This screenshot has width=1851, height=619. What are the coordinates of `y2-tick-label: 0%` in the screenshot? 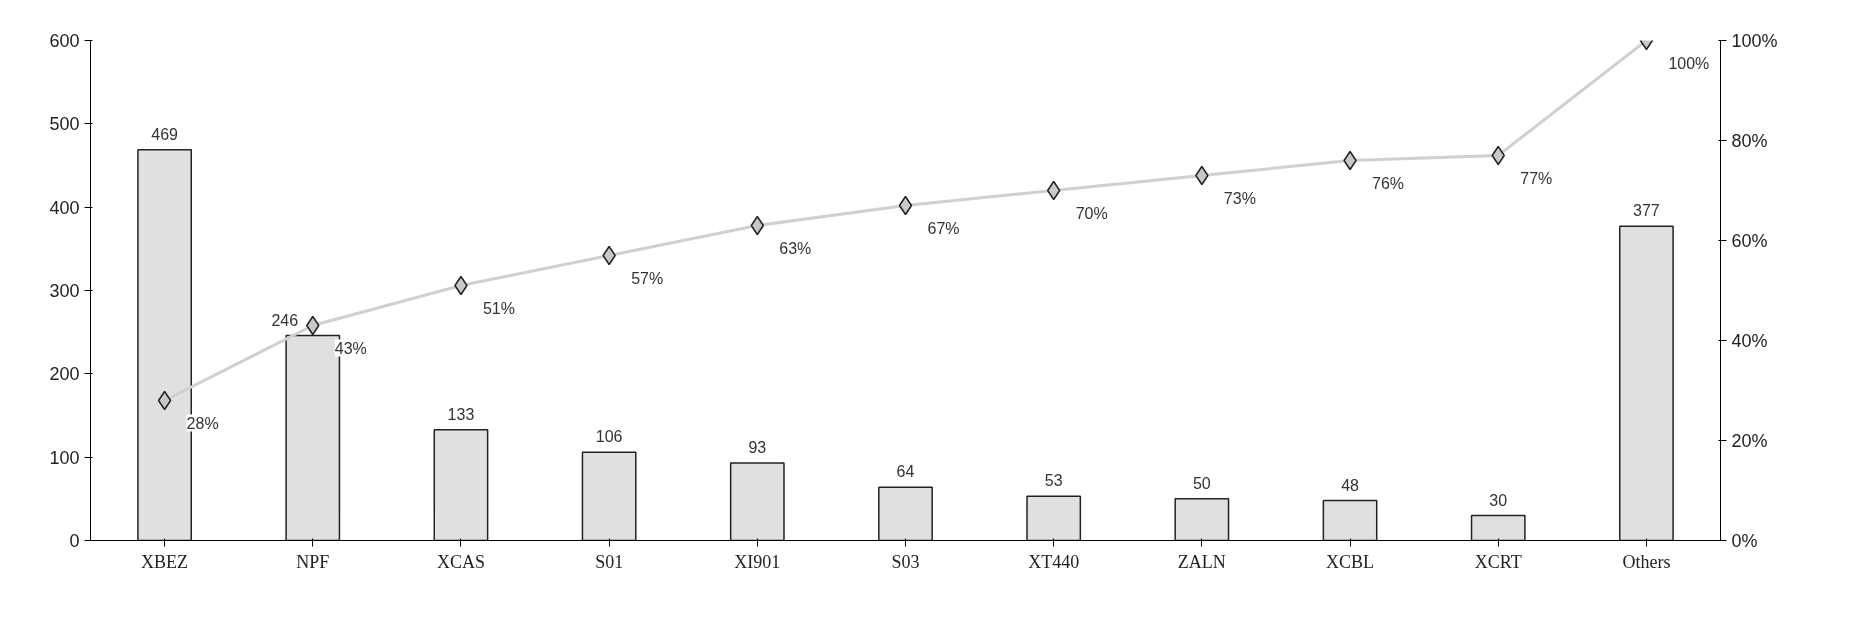 It's located at (1744, 540).